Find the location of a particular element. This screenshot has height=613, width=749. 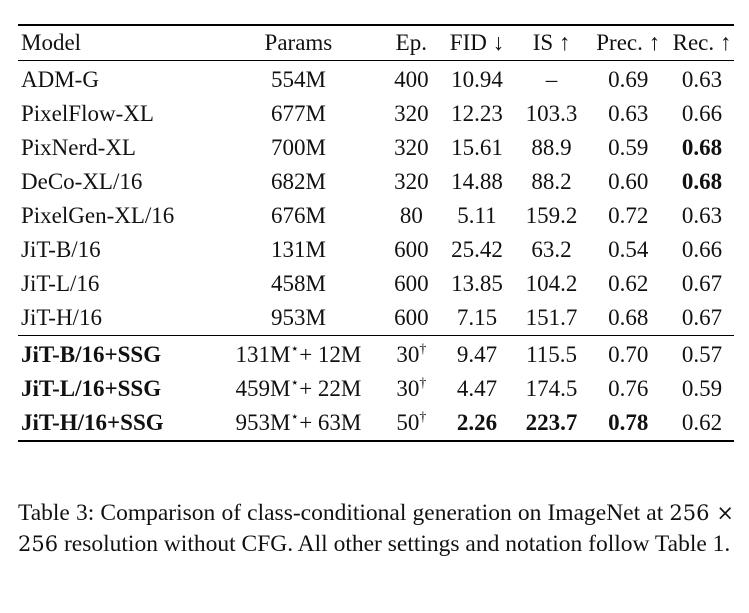

cell-precision-value: 0.60 is located at coordinates (628, 181).